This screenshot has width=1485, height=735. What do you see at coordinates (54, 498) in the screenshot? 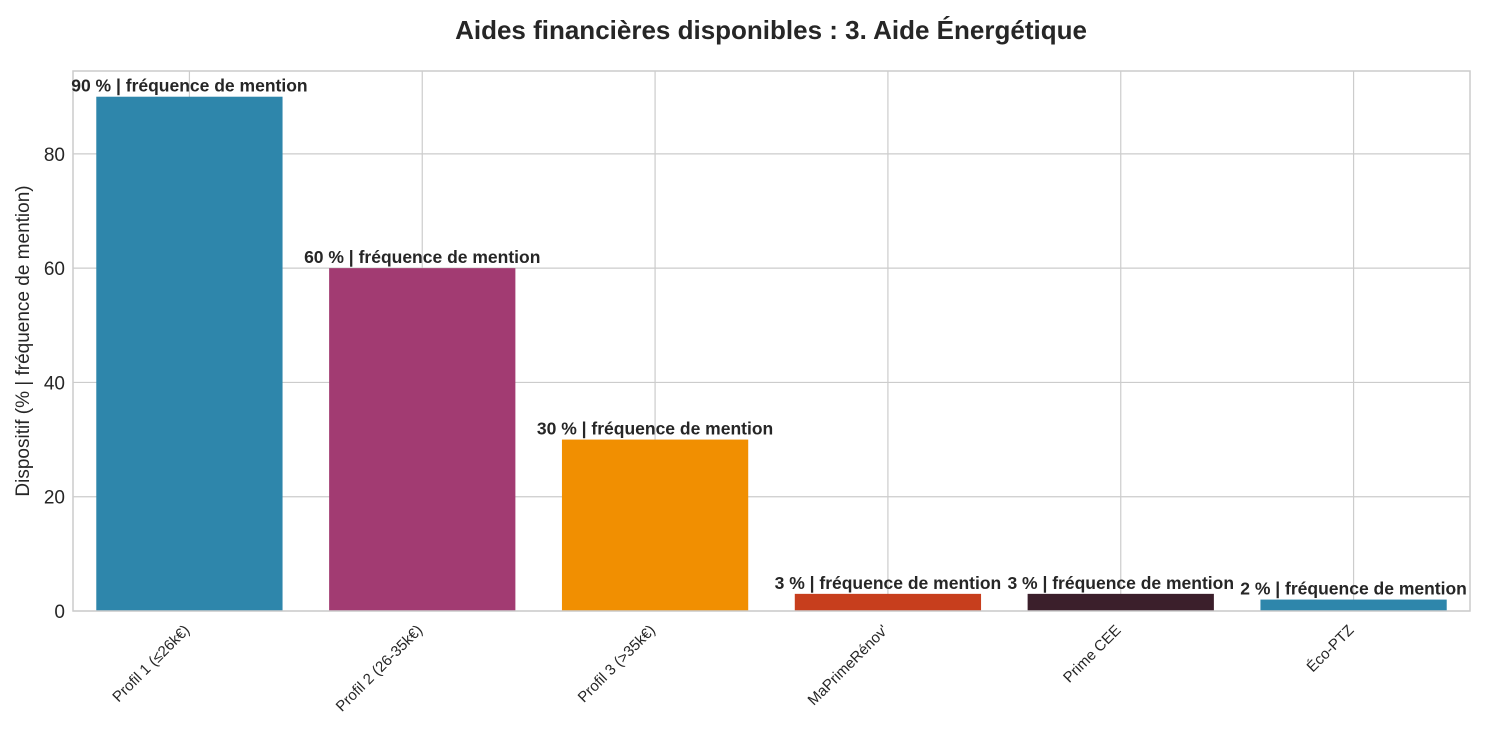
I see `y-tick-label-1: 20` at bounding box center [54, 498].